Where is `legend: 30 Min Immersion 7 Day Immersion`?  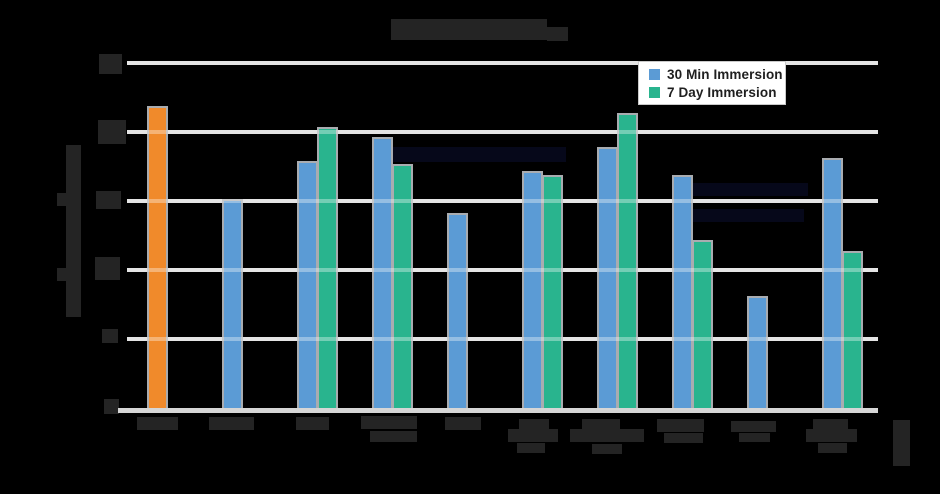
legend: 30 Min Immersion 7 Day Immersion is located at coordinates (712, 83).